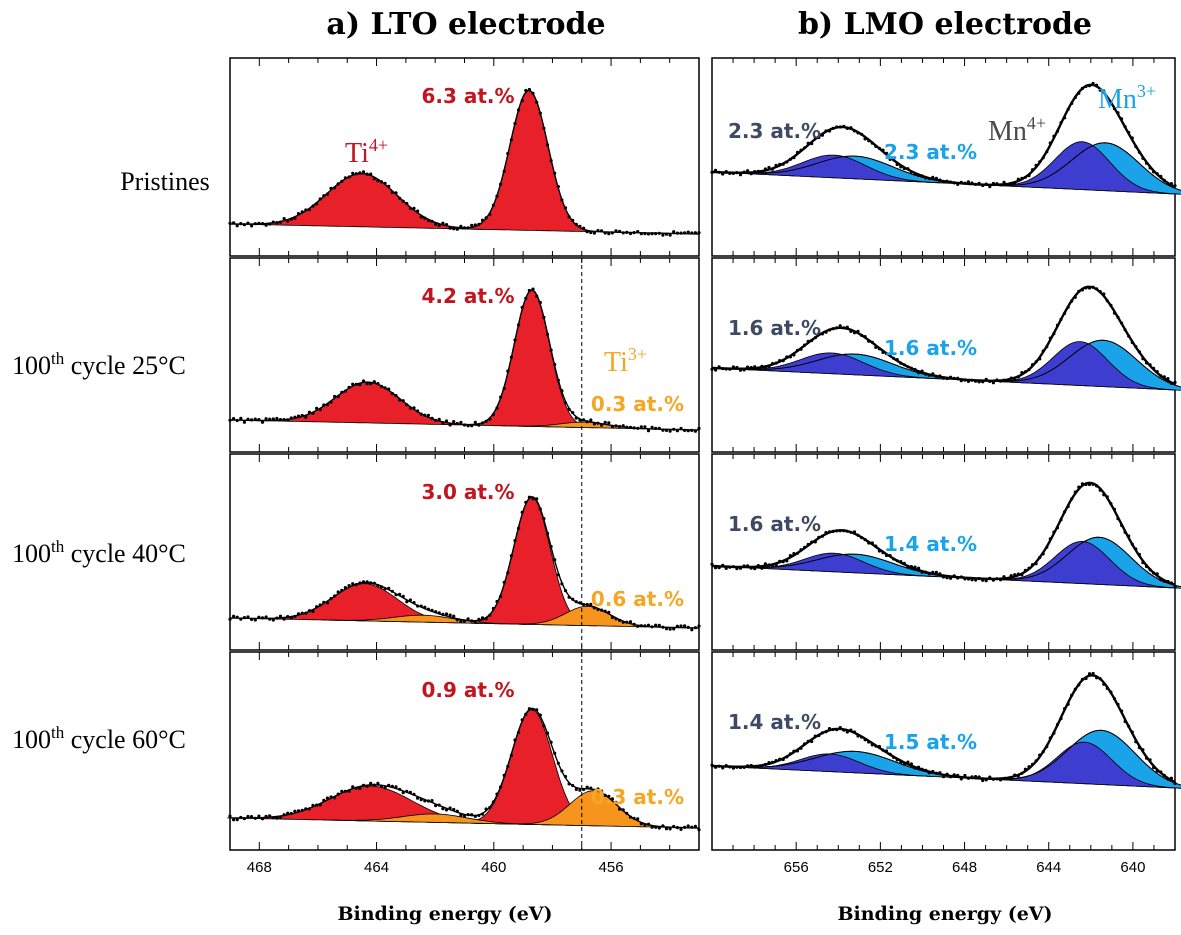  Describe the element at coordinates (1082, 564) in the screenshot. I see `lmo-mn4plus-peak` at that location.